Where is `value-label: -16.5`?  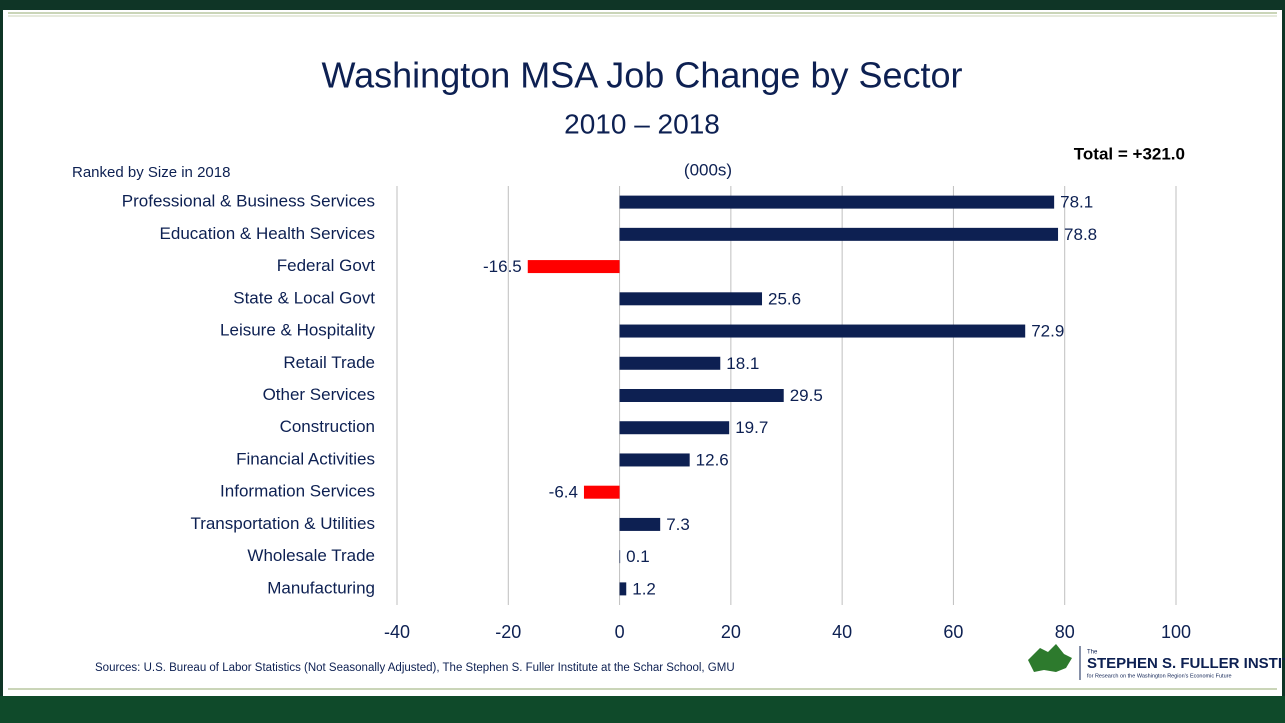
value-label: -16.5 is located at coordinates (502, 266).